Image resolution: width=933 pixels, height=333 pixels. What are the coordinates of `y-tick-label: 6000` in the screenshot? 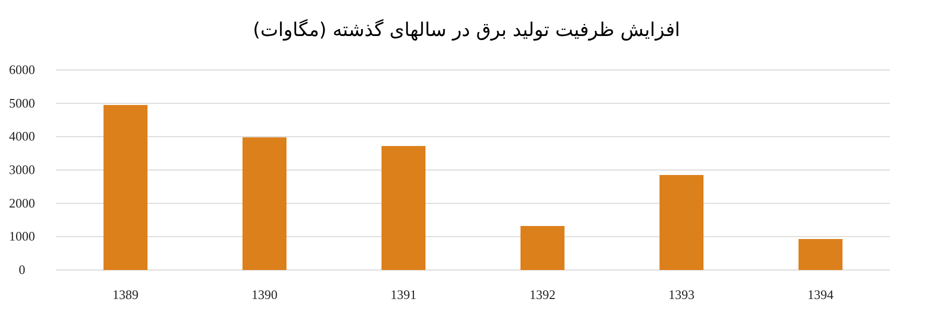 It's located at (22, 69).